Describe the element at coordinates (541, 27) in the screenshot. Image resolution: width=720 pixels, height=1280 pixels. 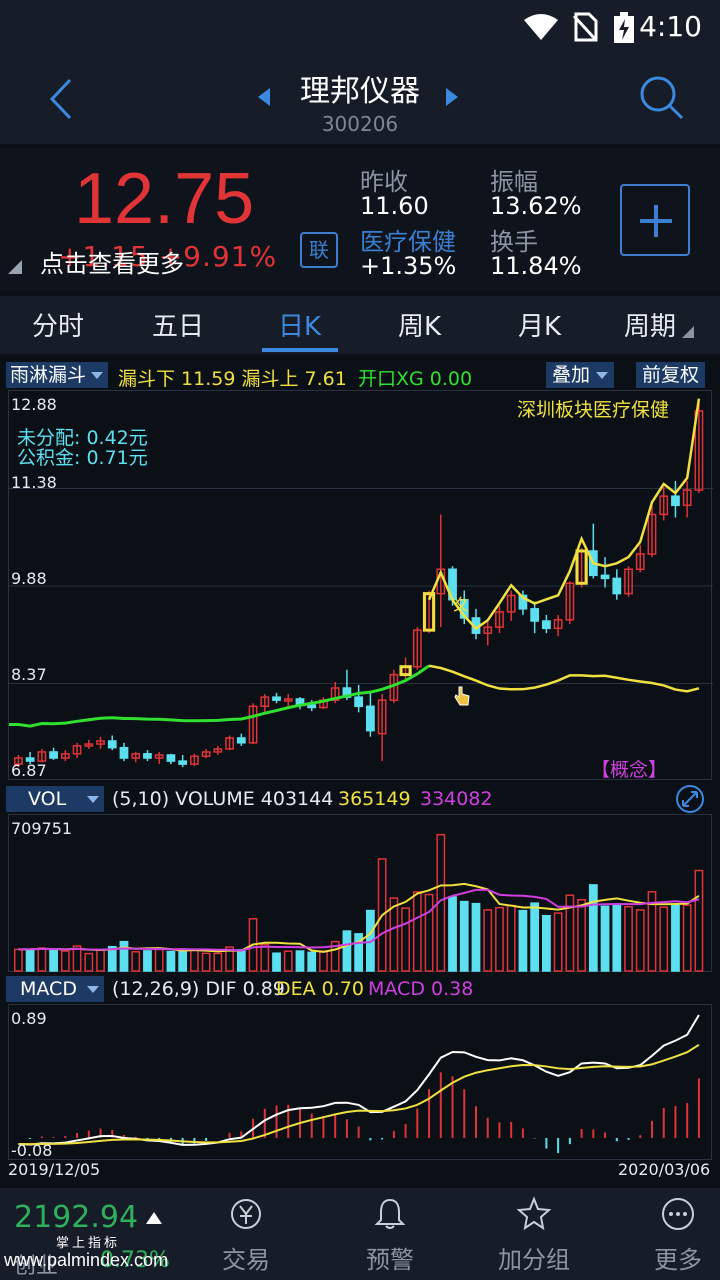
I see `wifi-icon` at that location.